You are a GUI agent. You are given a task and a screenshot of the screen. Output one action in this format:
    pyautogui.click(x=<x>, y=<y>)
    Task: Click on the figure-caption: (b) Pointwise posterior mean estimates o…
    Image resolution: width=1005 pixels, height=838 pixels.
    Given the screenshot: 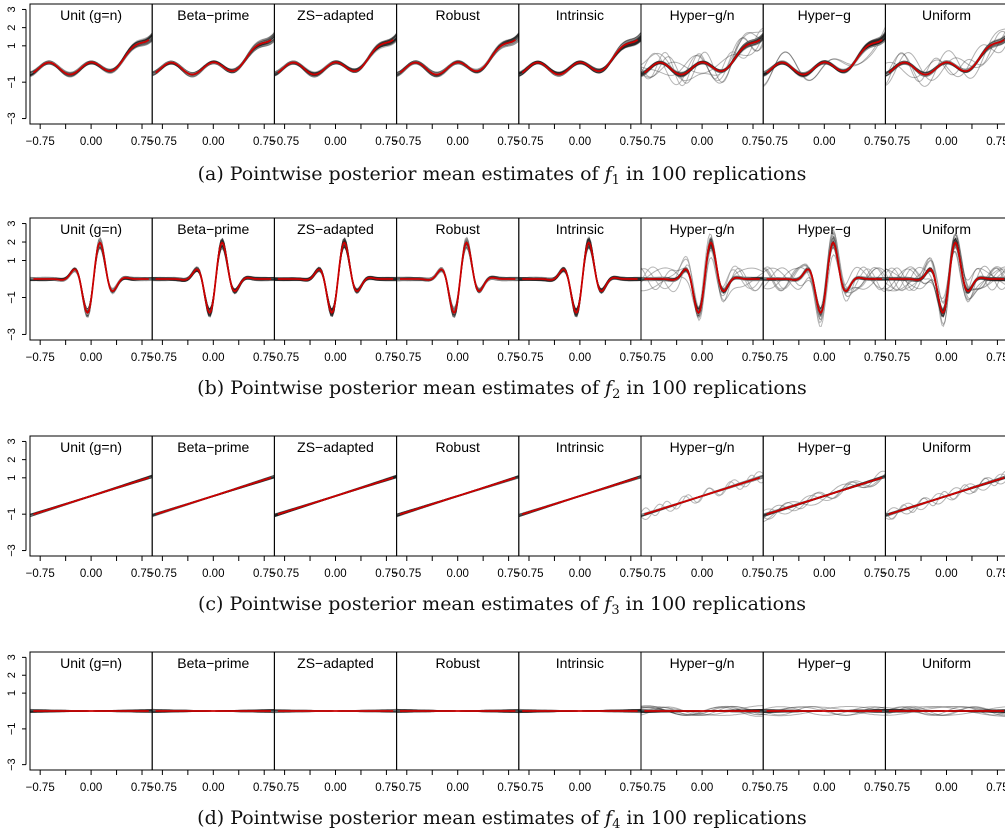 What is the action you would take?
    pyautogui.click(x=502, y=389)
    